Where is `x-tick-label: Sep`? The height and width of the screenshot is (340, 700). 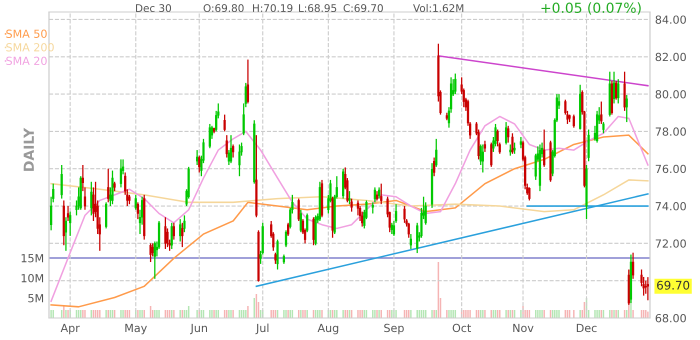
x-tick-label: Sep is located at coordinates (394, 329).